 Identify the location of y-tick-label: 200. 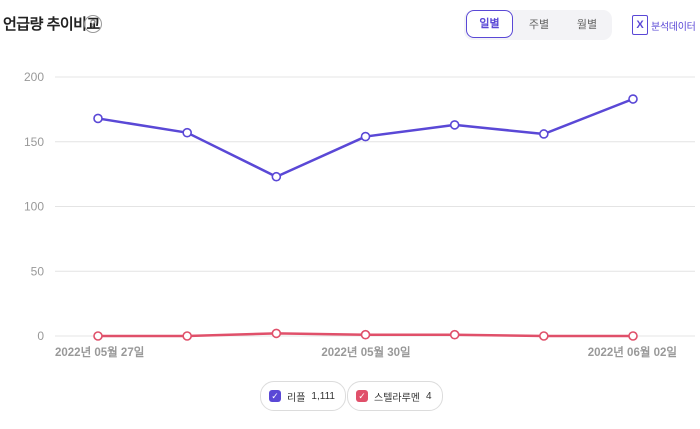
(34, 77).